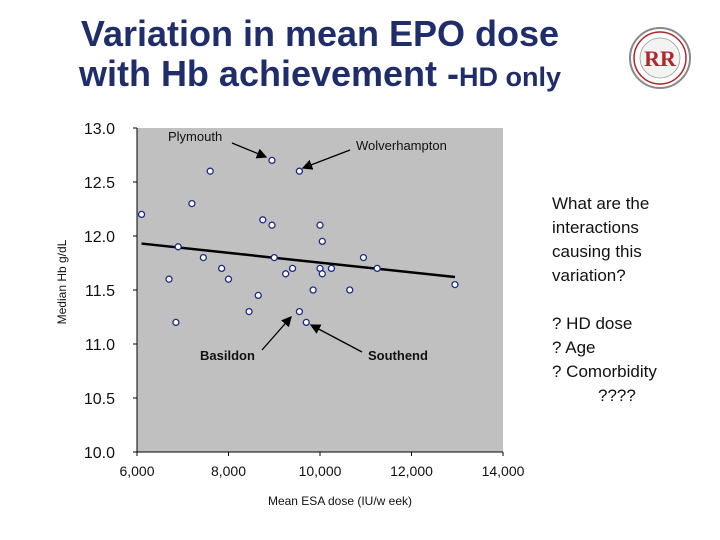 The image size is (720, 540). What do you see at coordinates (510, 77) in the screenshot?
I see `title-line-2-small: HD only` at bounding box center [510, 77].